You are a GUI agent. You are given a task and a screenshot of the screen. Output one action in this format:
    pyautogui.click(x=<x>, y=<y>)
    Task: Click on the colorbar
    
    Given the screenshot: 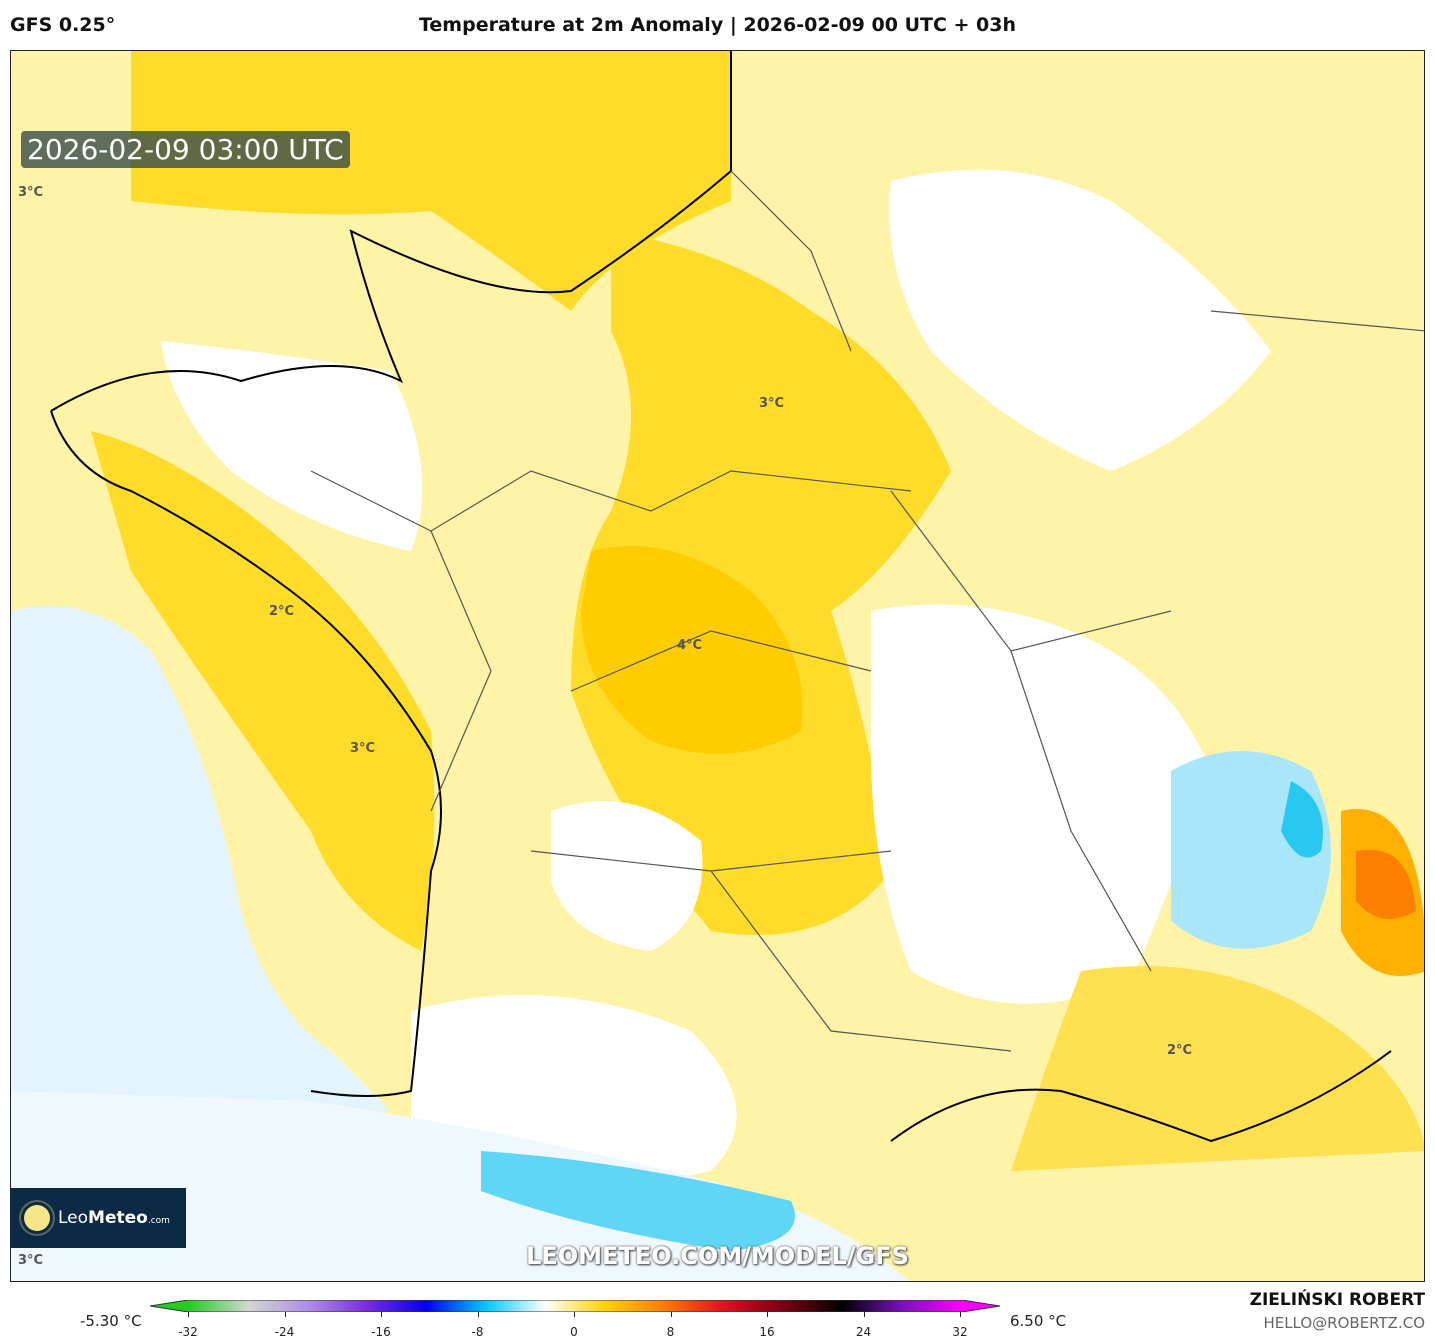 What is the action you would take?
    pyautogui.click(x=575, y=1306)
    